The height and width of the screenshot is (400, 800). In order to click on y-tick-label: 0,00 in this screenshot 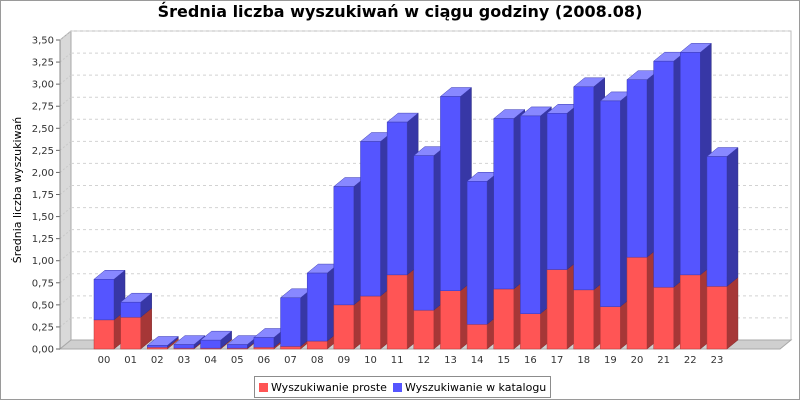, I will do `click(43, 350)`.